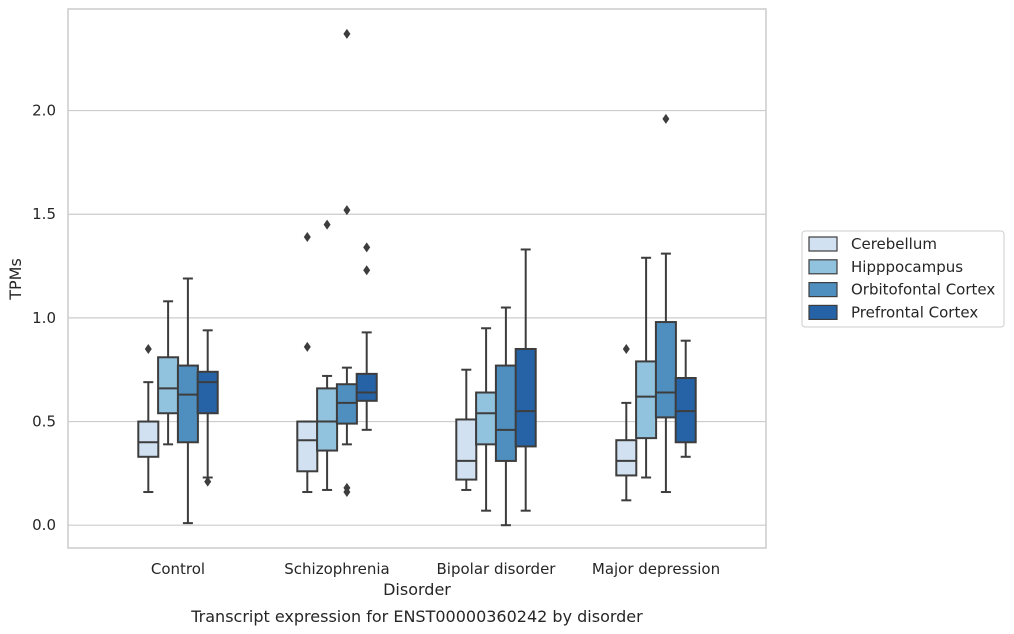 Image resolution: width=1014 pixels, height=634 pixels. I want to click on y-axis-label: TPMs, so click(15, 279).